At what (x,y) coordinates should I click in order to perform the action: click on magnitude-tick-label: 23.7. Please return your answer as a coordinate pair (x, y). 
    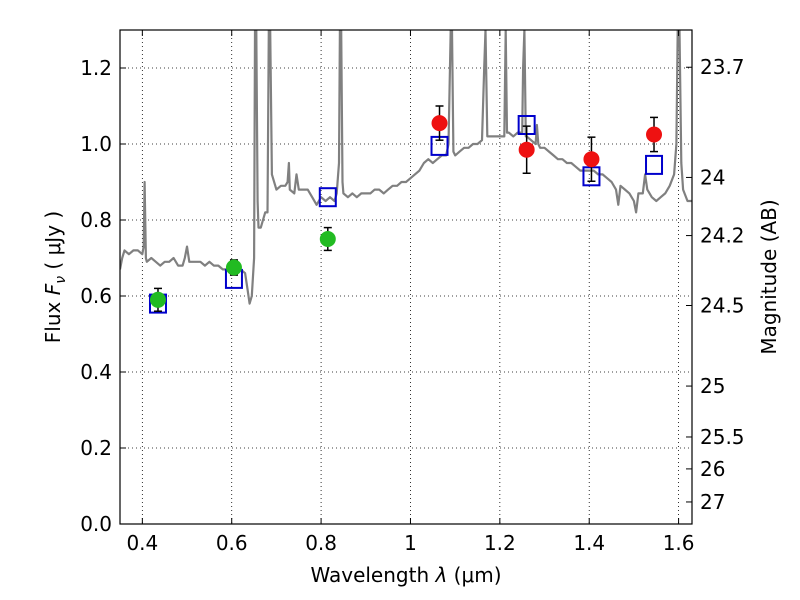
    Looking at the image, I should click on (722, 67).